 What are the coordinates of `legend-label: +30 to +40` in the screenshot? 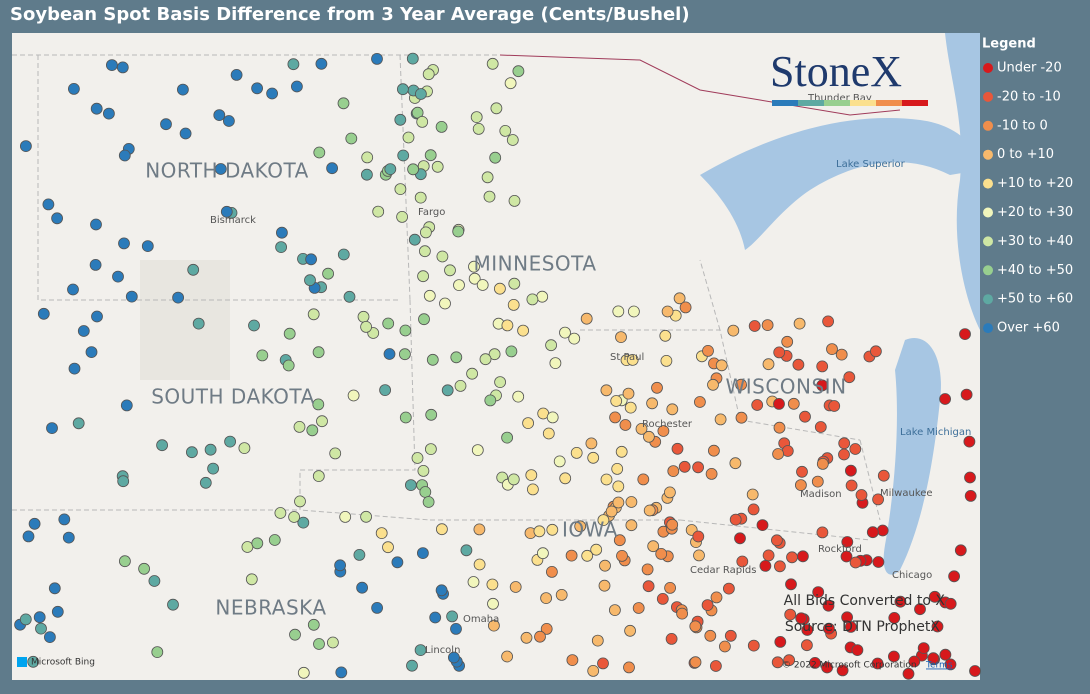 It's located at (1035, 241).